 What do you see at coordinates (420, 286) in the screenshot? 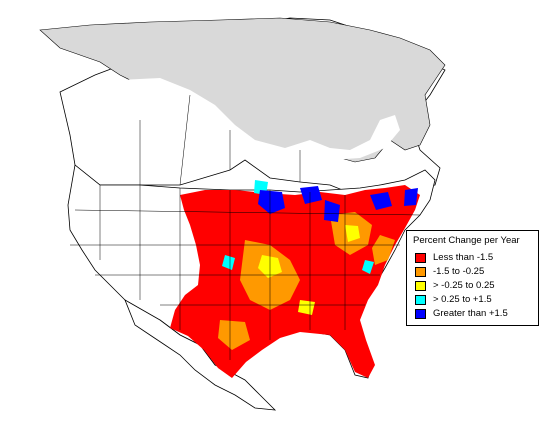
I see `legend-swatch-yellow` at bounding box center [420, 286].